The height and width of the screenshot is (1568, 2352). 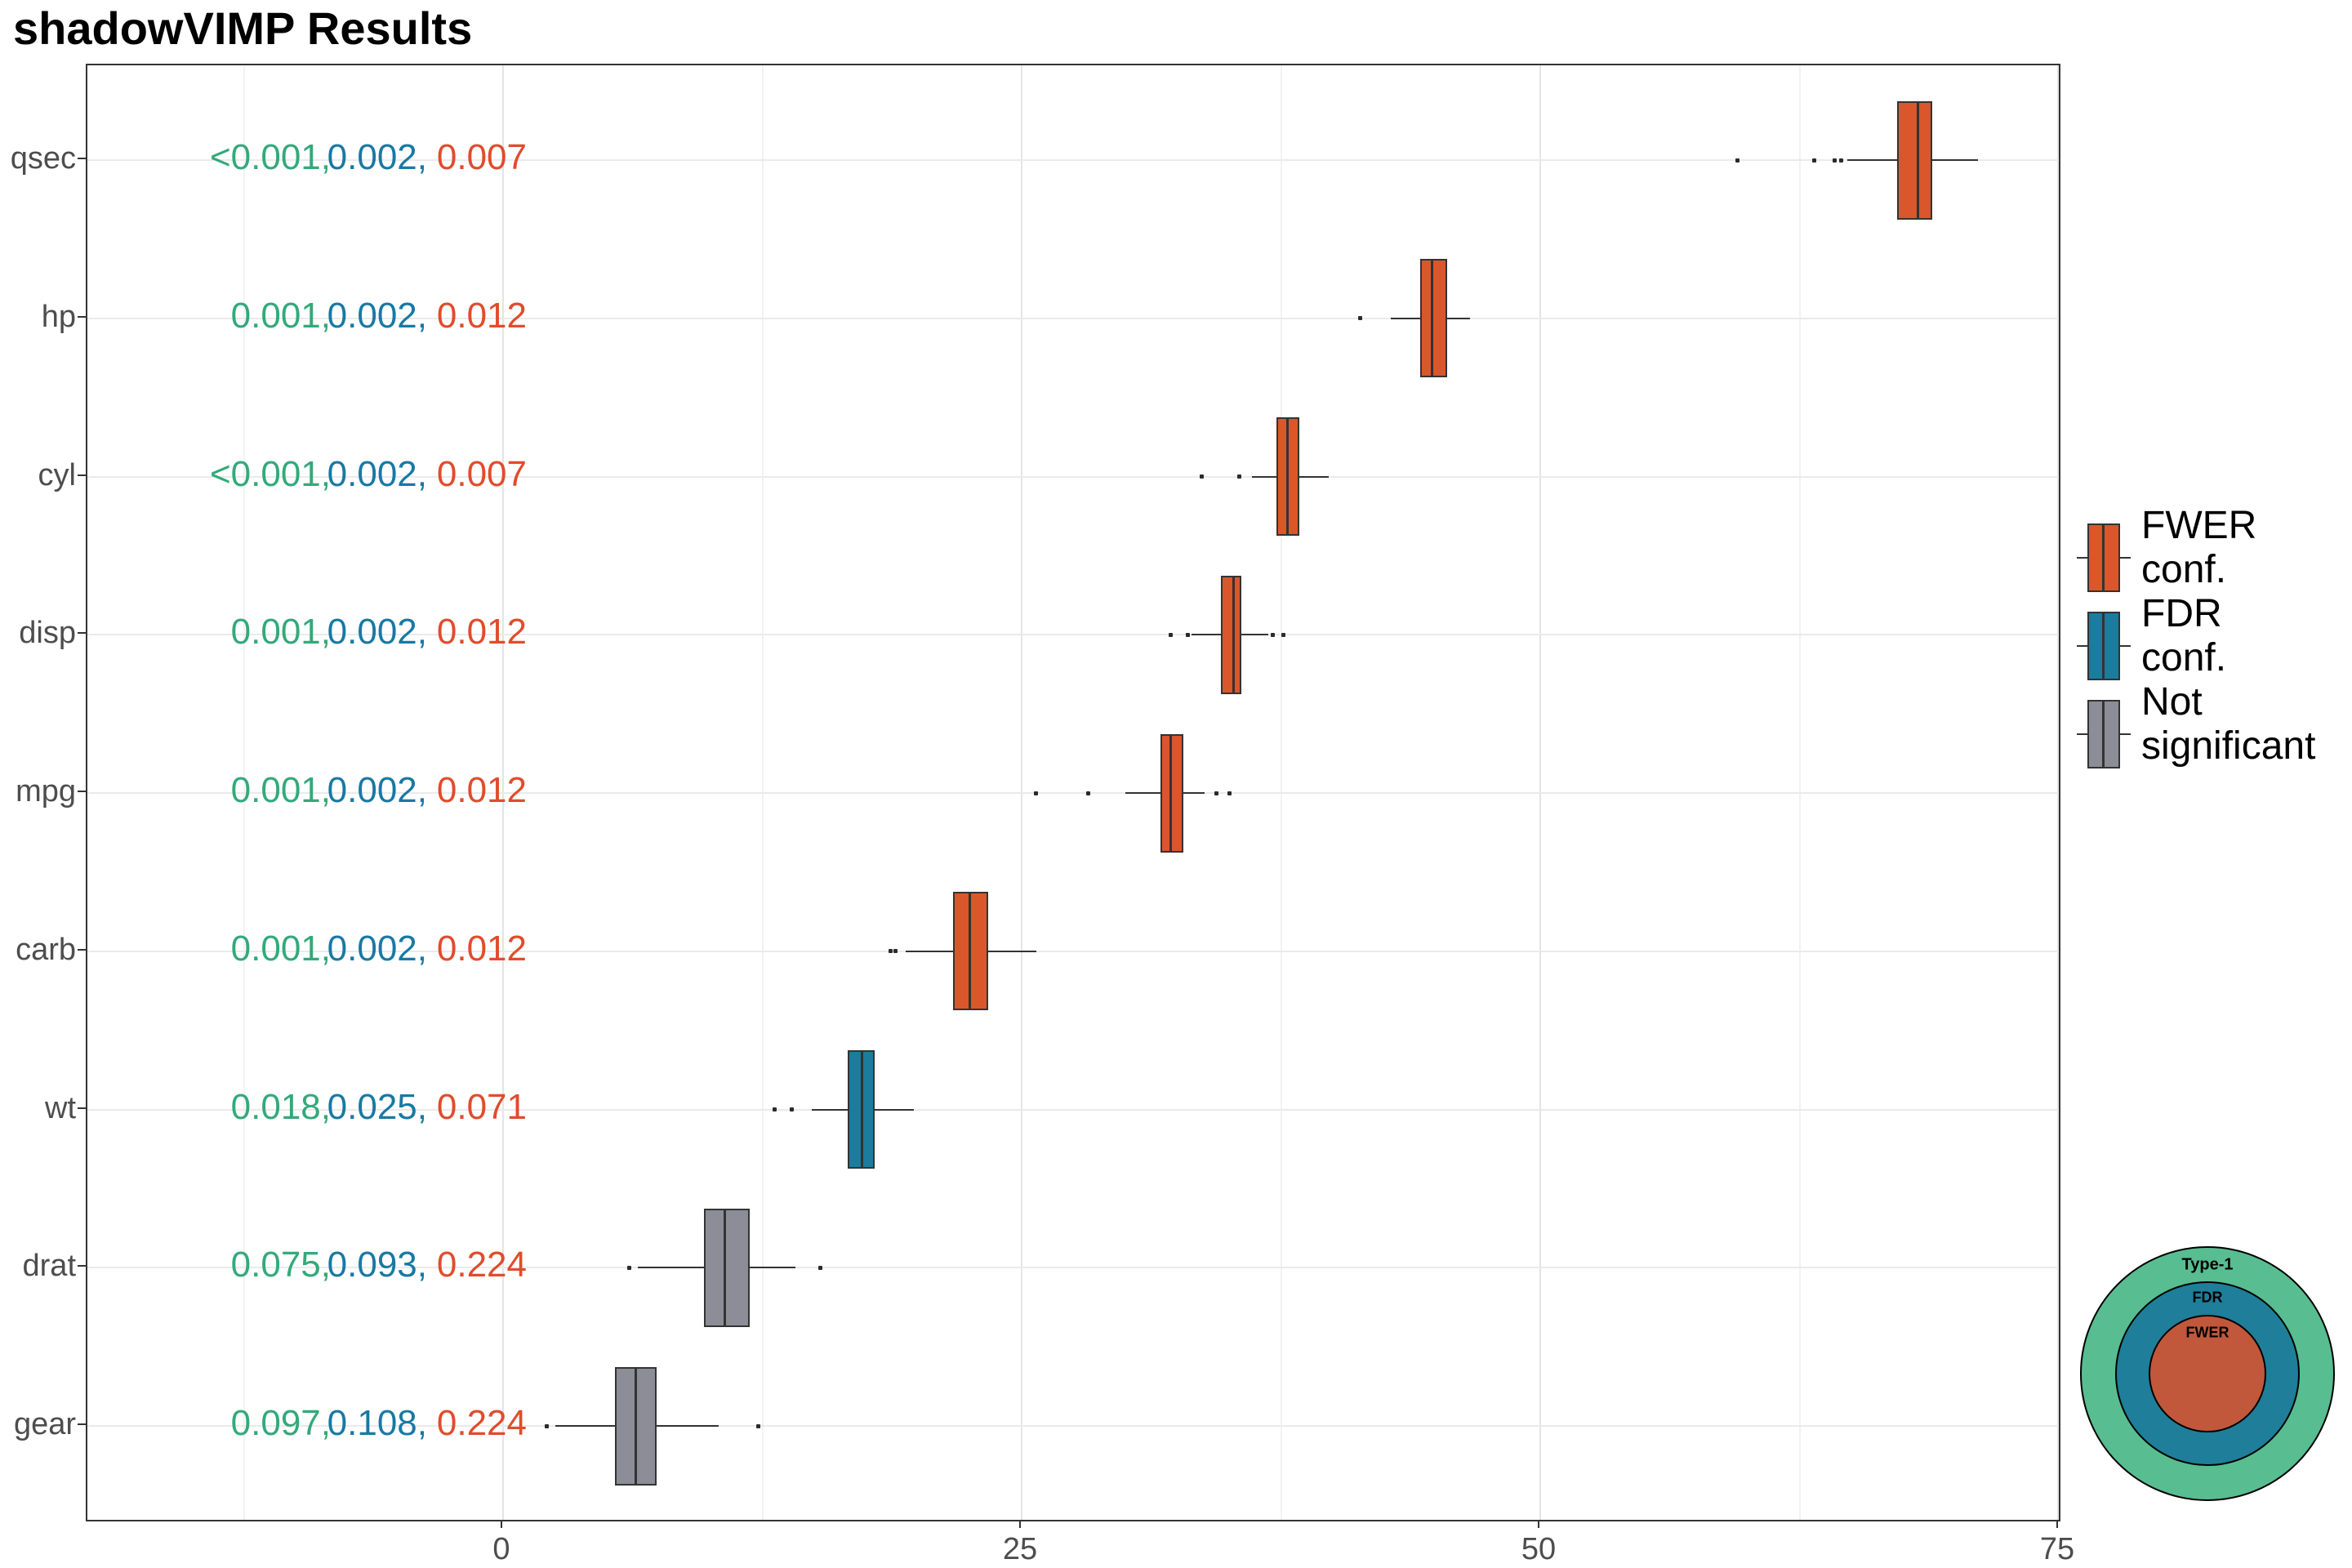 I want to click on median-disp, so click(x=1233, y=634).